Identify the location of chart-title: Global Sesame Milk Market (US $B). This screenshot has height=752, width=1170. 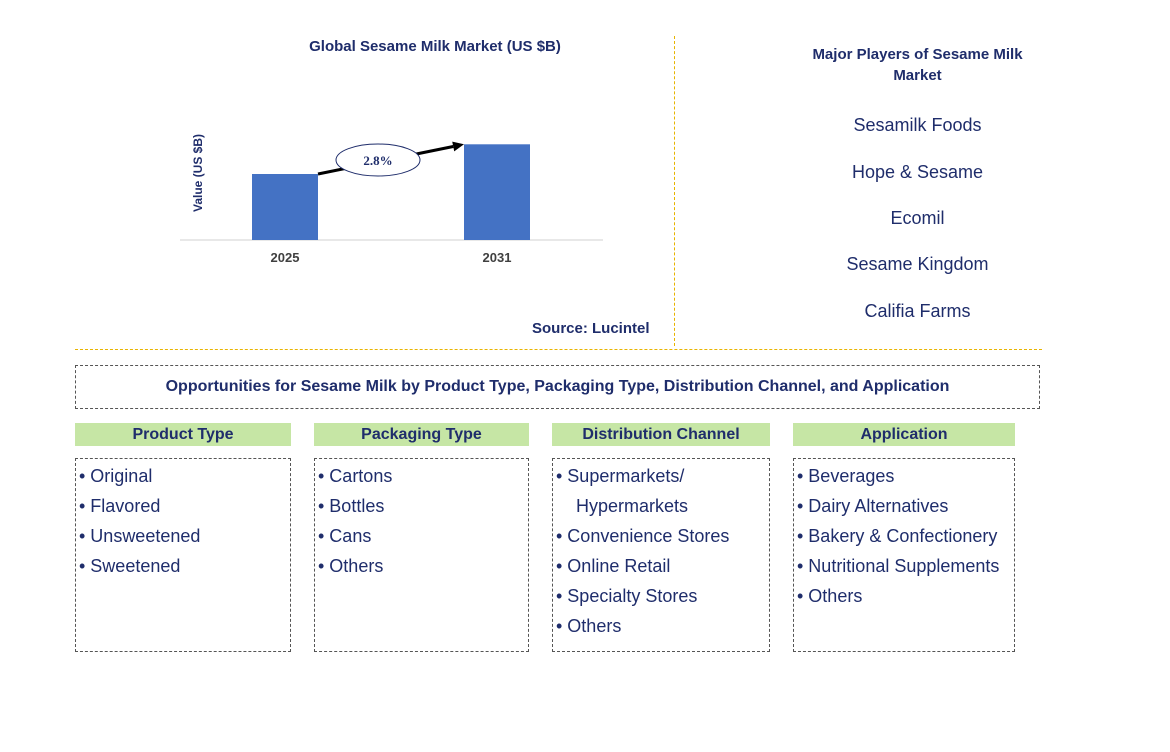
(435, 46).